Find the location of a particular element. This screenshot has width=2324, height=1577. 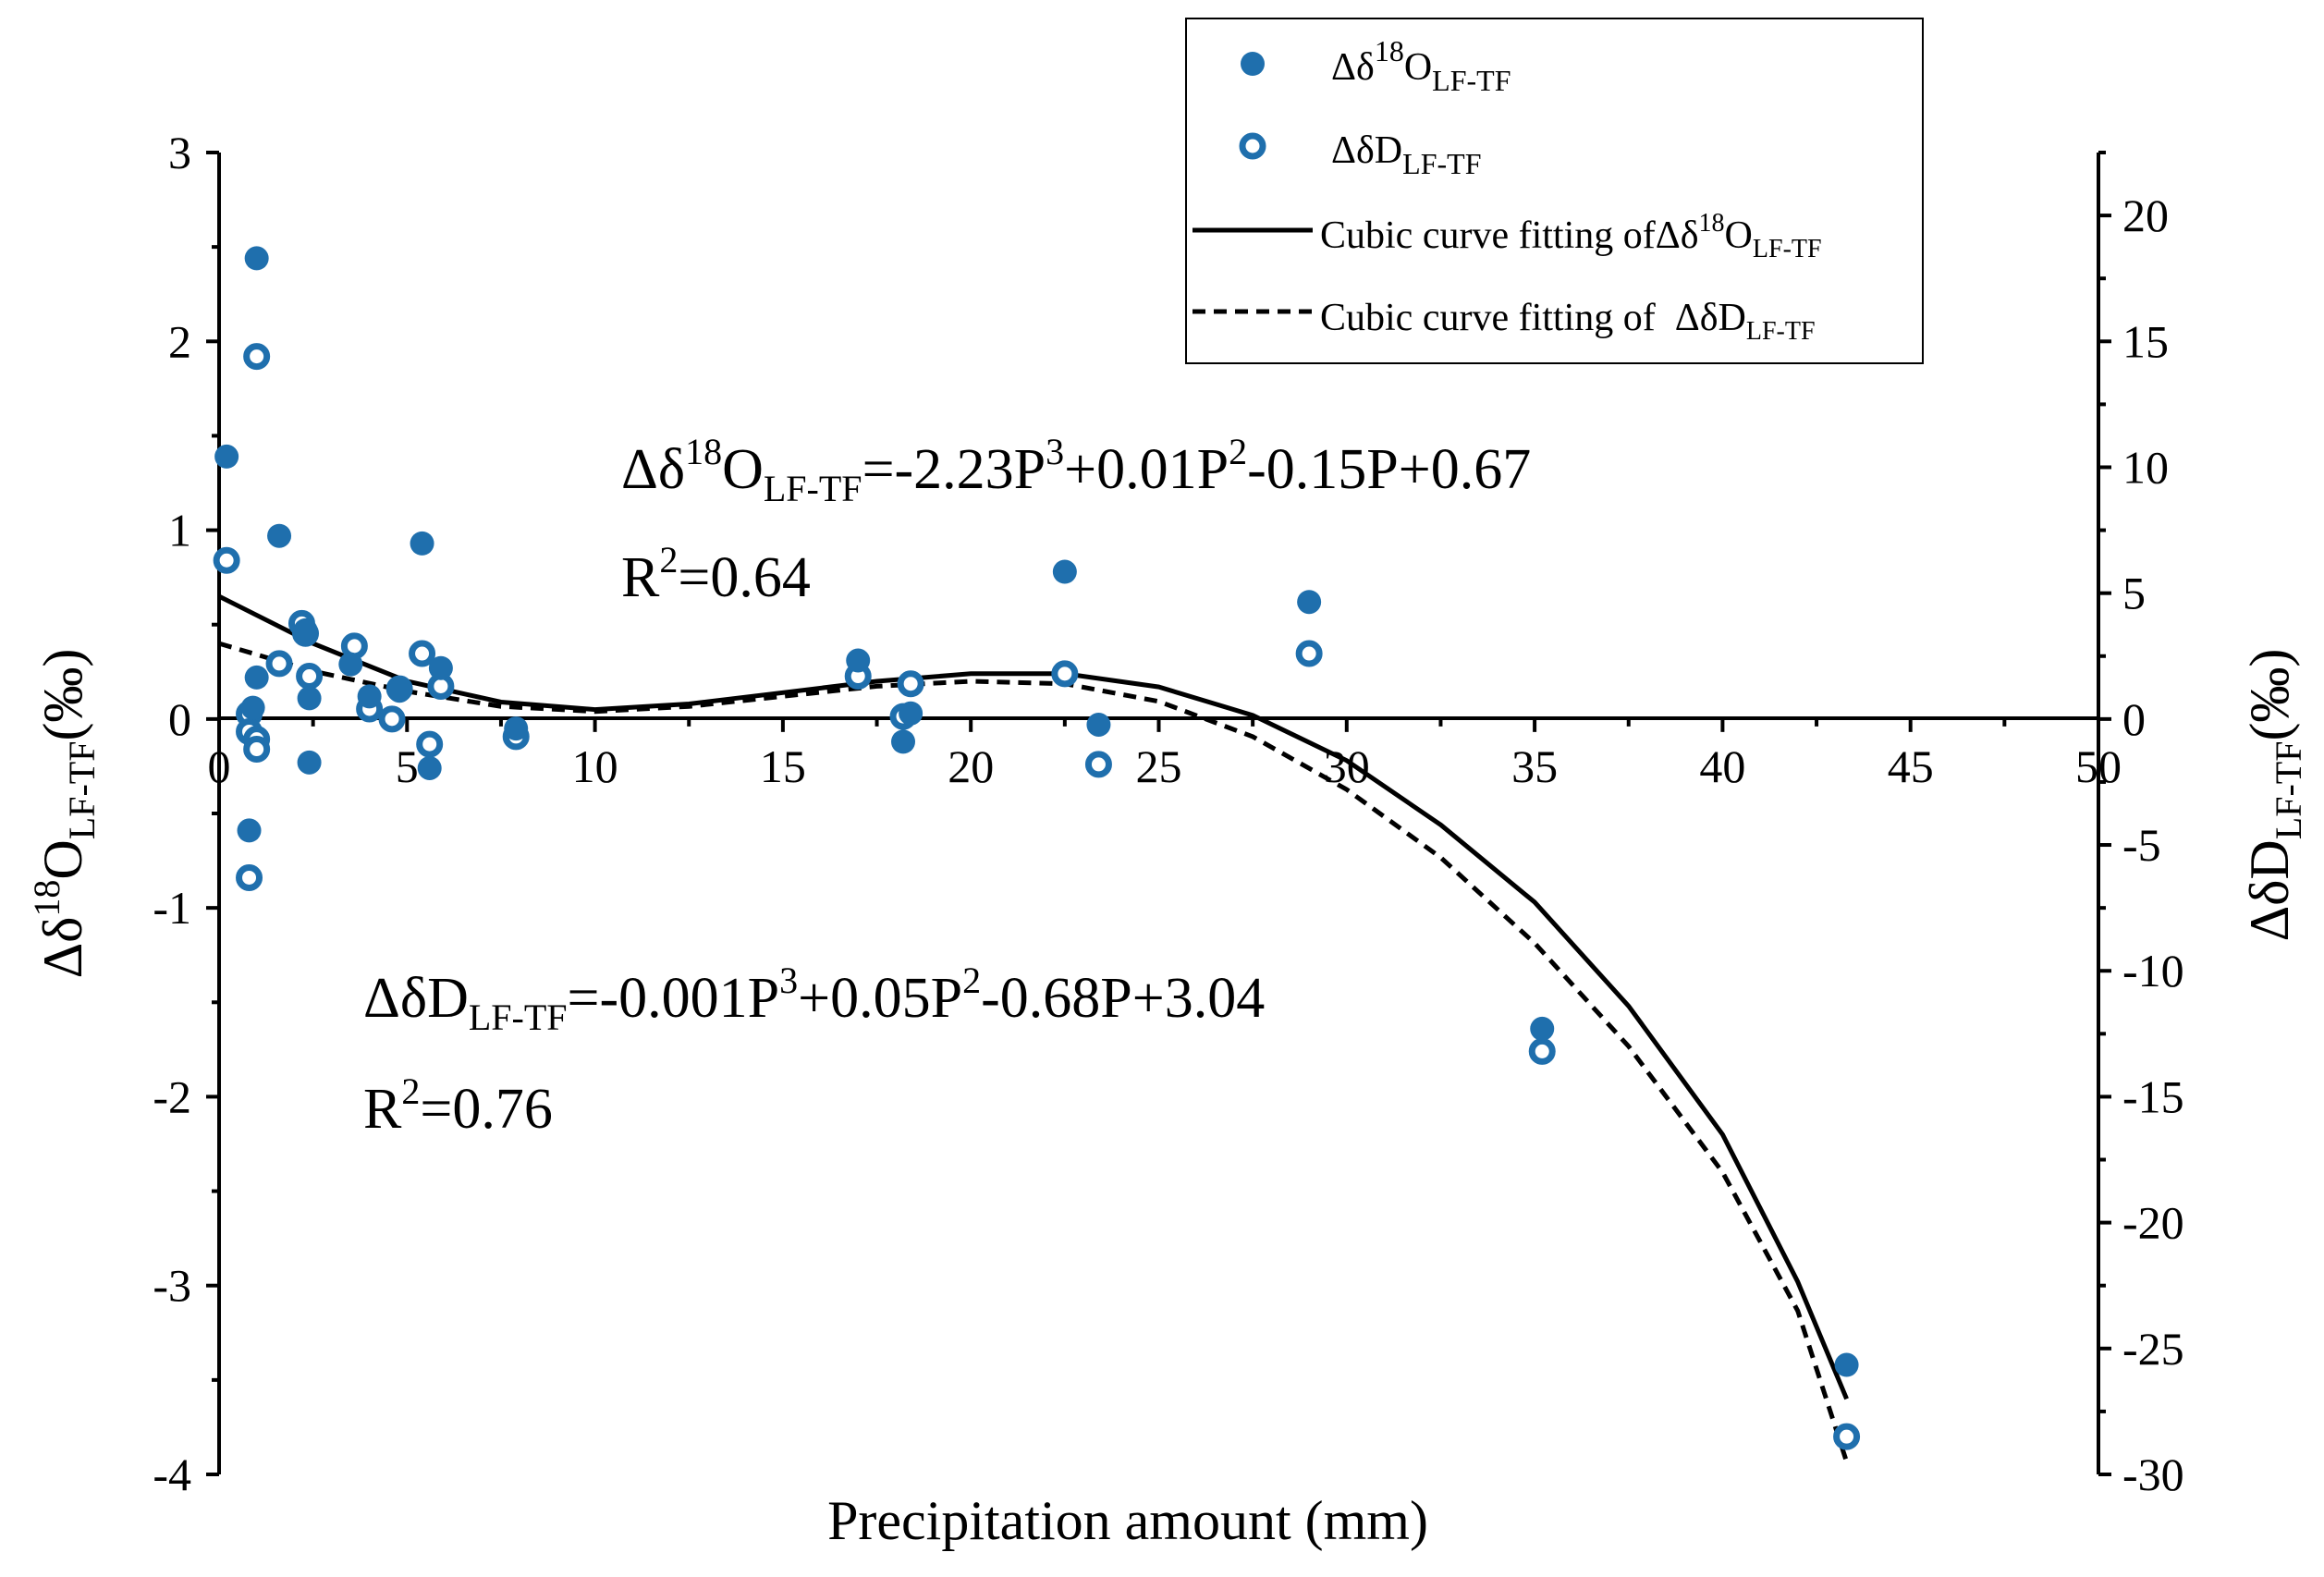

y-left-tick-label: -2 is located at coordinates (172, 1096).